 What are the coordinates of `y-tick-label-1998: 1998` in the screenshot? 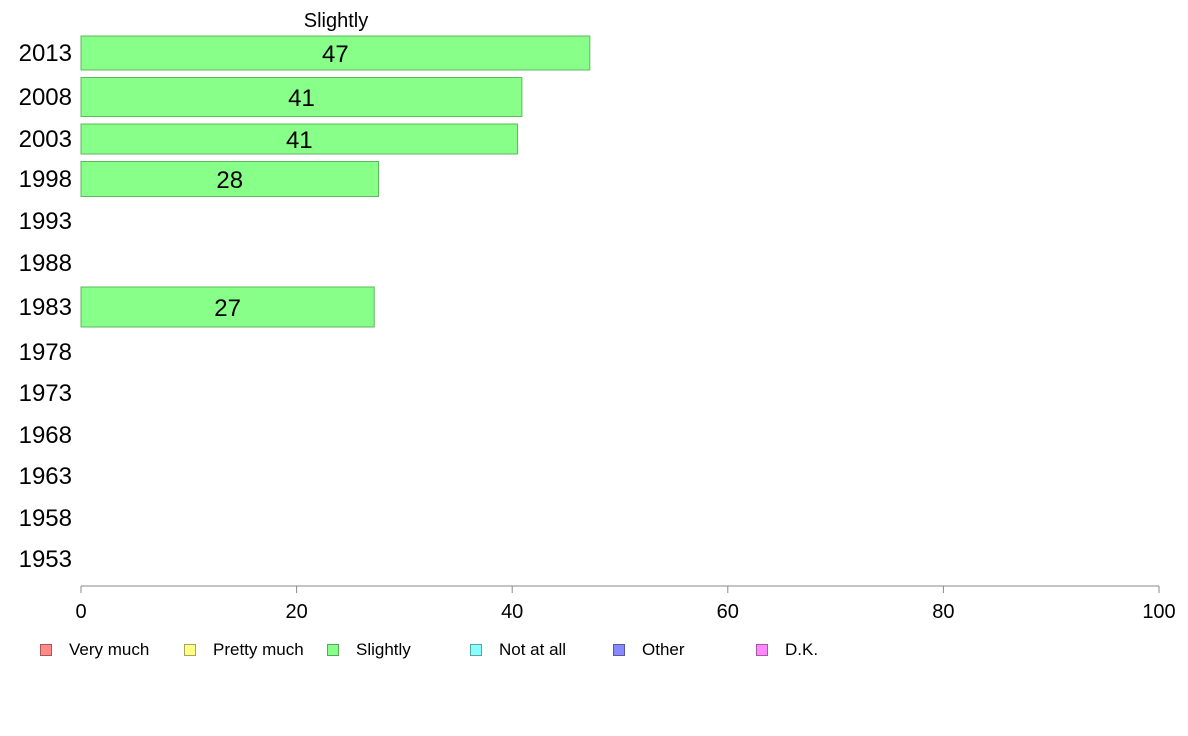 It's located at (45, 179).